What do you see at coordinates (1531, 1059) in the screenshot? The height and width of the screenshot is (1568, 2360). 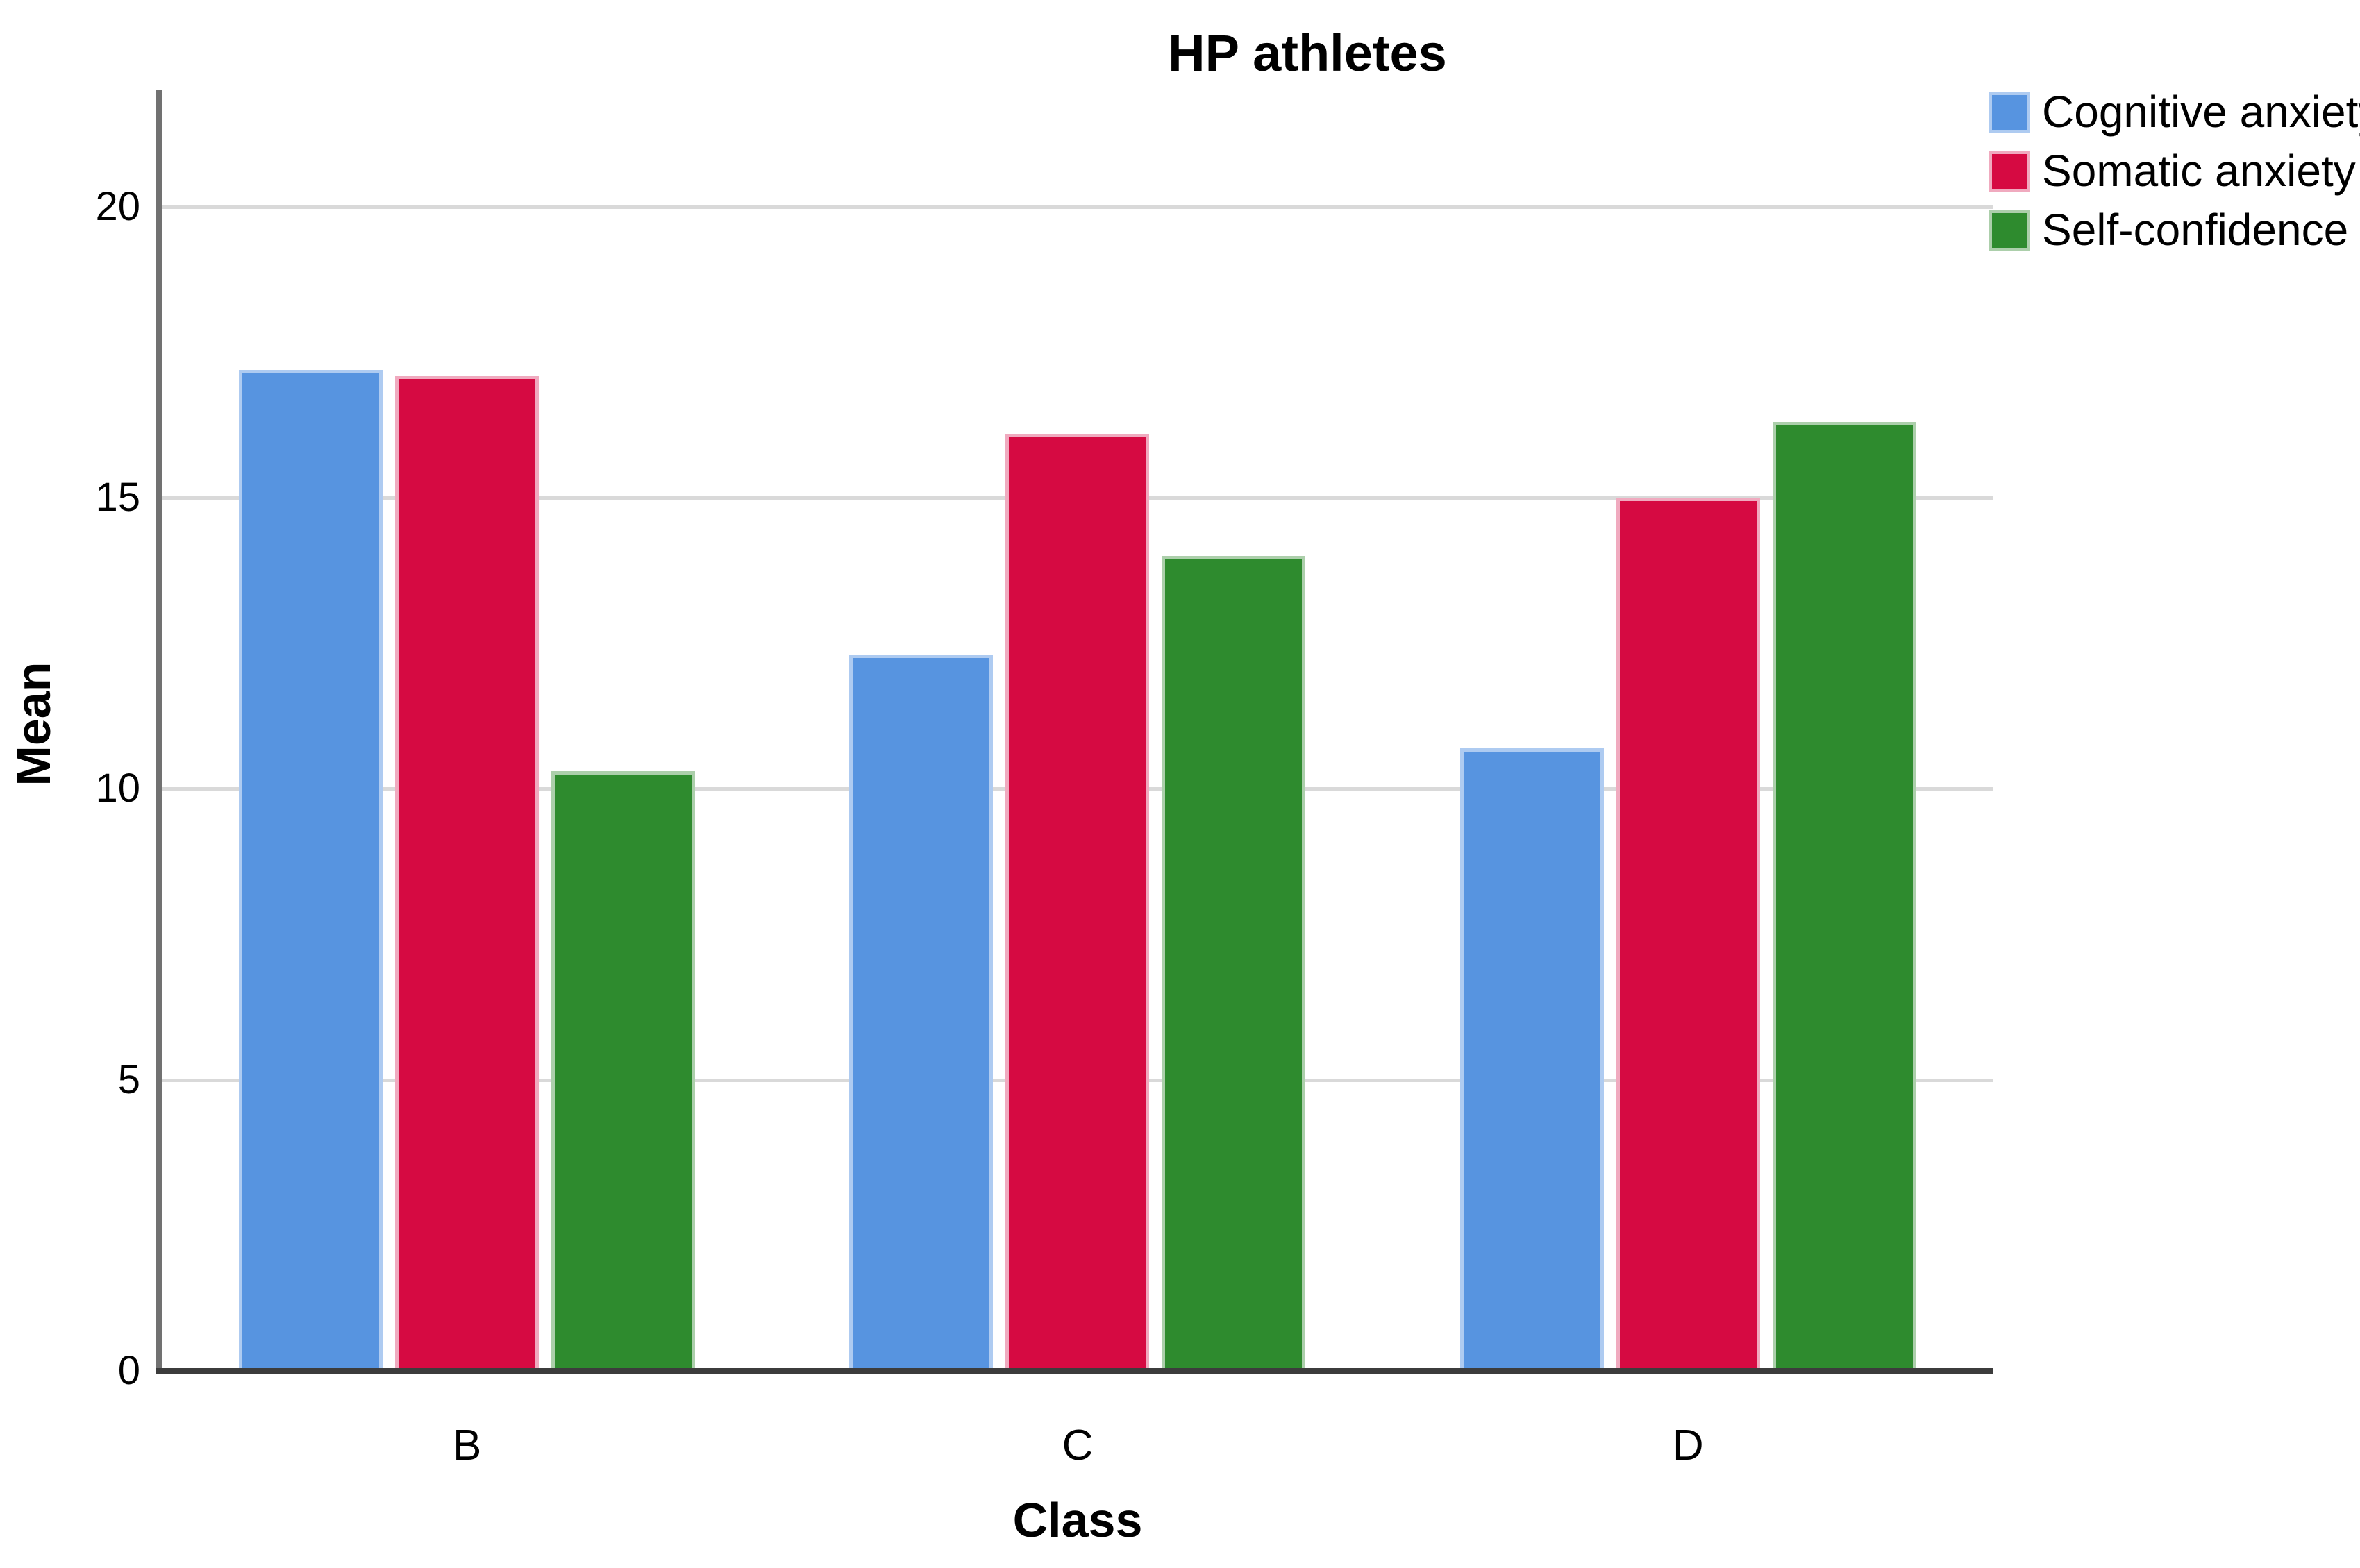 I see `bar-d-cognitive-anxiety` at bounding box center [1531, 1059].